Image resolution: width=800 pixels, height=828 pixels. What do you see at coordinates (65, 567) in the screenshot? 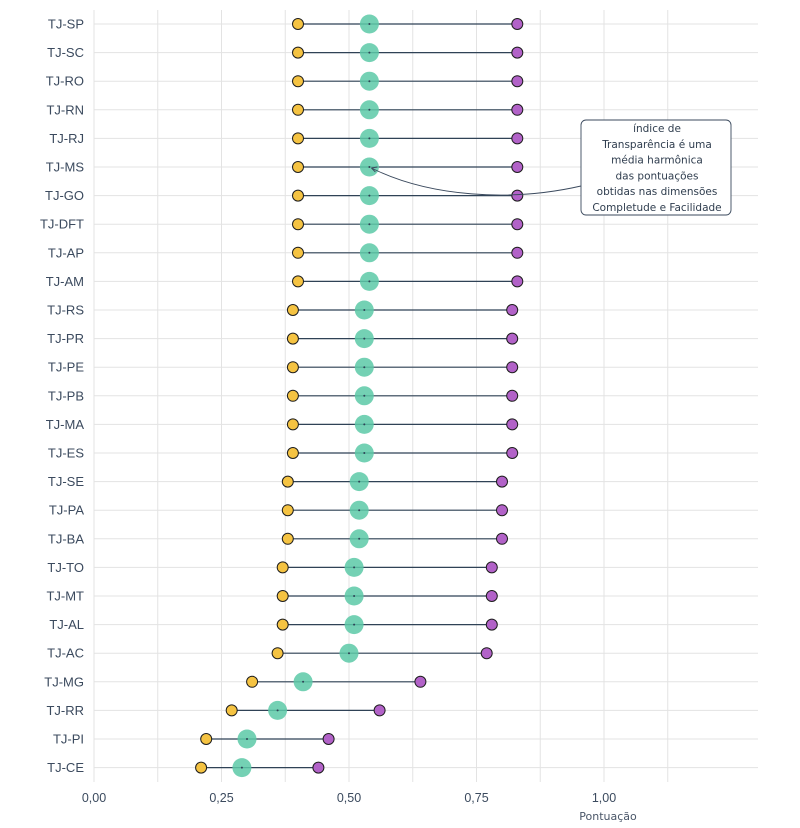
I see `y-tick-label: TJ-TO` at bounding box center [65, 567].